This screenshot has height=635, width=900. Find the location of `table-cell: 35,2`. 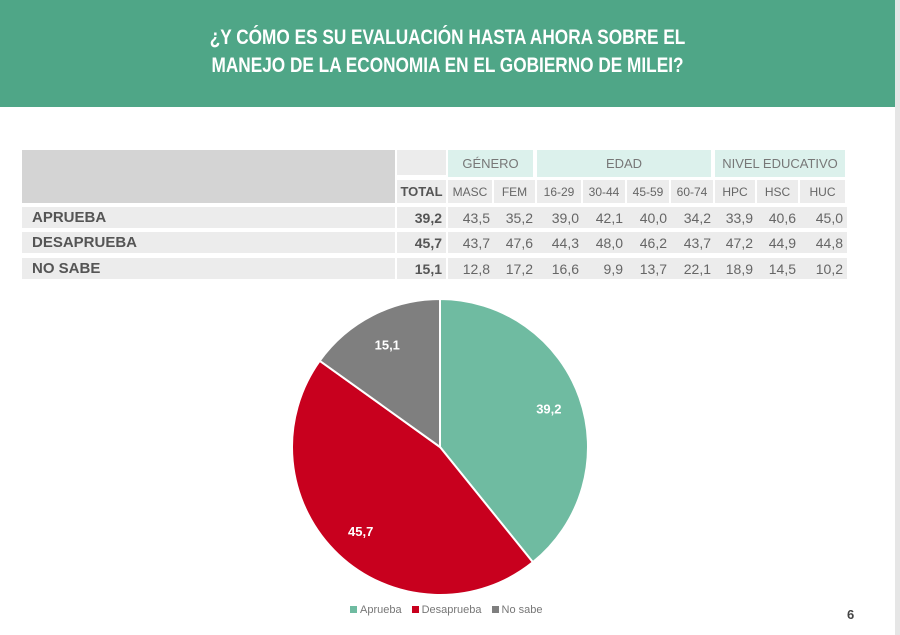

table-cell: 35,2 is located at coordinates (515, 217).